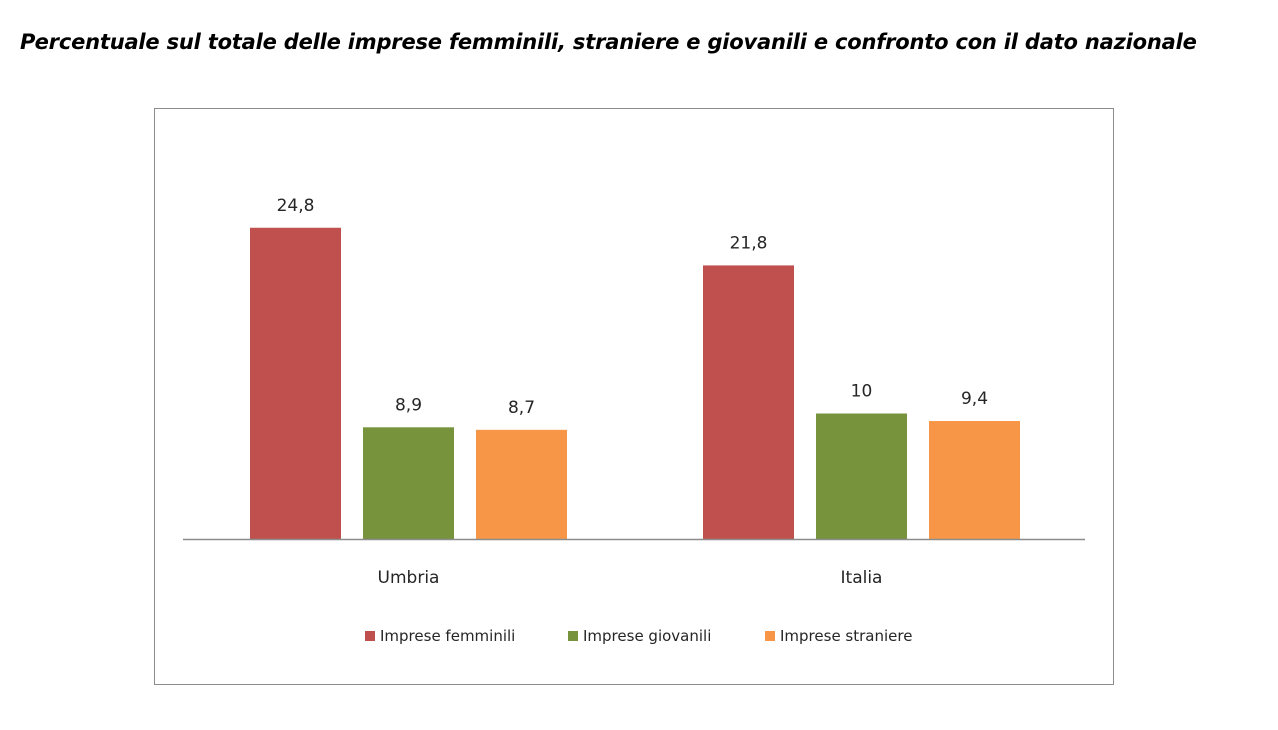  What do you see at coordinates (861, 476) in the screenshot?
I see `bar-italia-imprese-giovanili` at bounding box center [861, 476].